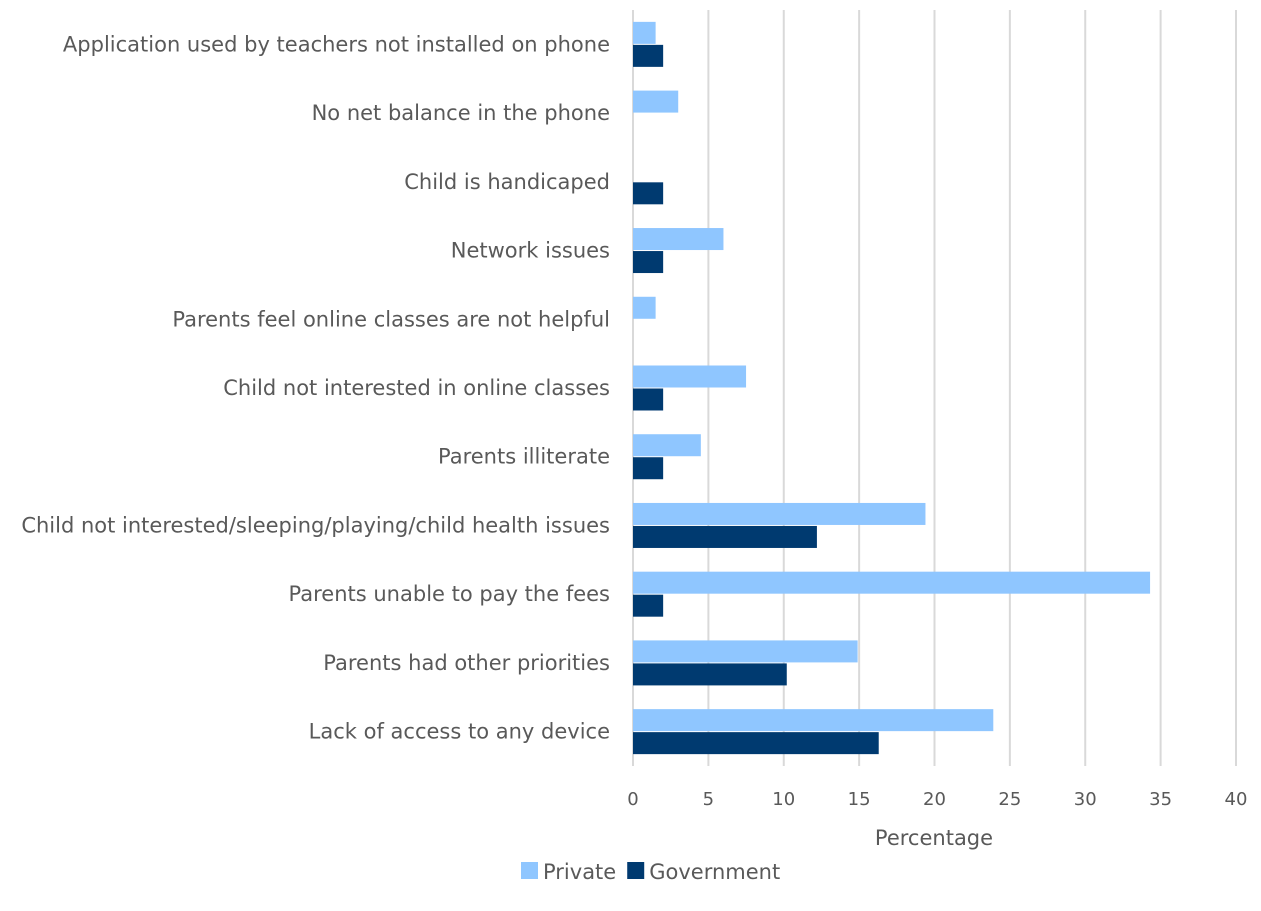 The width and height of the screenshot is (1261, 911). What do you see at coordinates (461, 113) in the screenshot?
I see `category-label: No net balance in the phone` at bounding box center [461, 113].